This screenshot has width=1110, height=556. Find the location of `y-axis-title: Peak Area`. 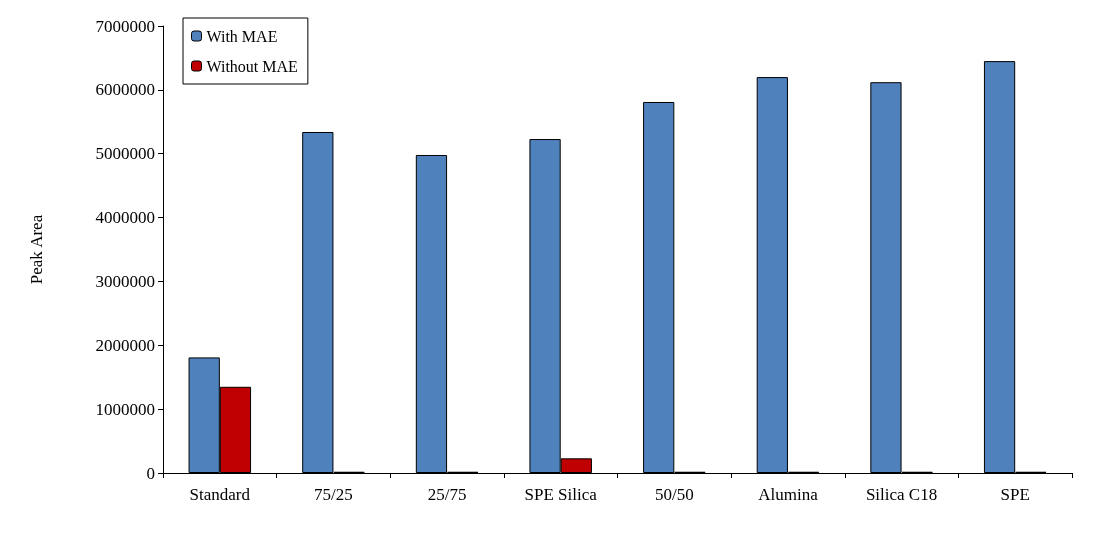

y-axis-title: Peak Area is located at coordinates (36, 249).